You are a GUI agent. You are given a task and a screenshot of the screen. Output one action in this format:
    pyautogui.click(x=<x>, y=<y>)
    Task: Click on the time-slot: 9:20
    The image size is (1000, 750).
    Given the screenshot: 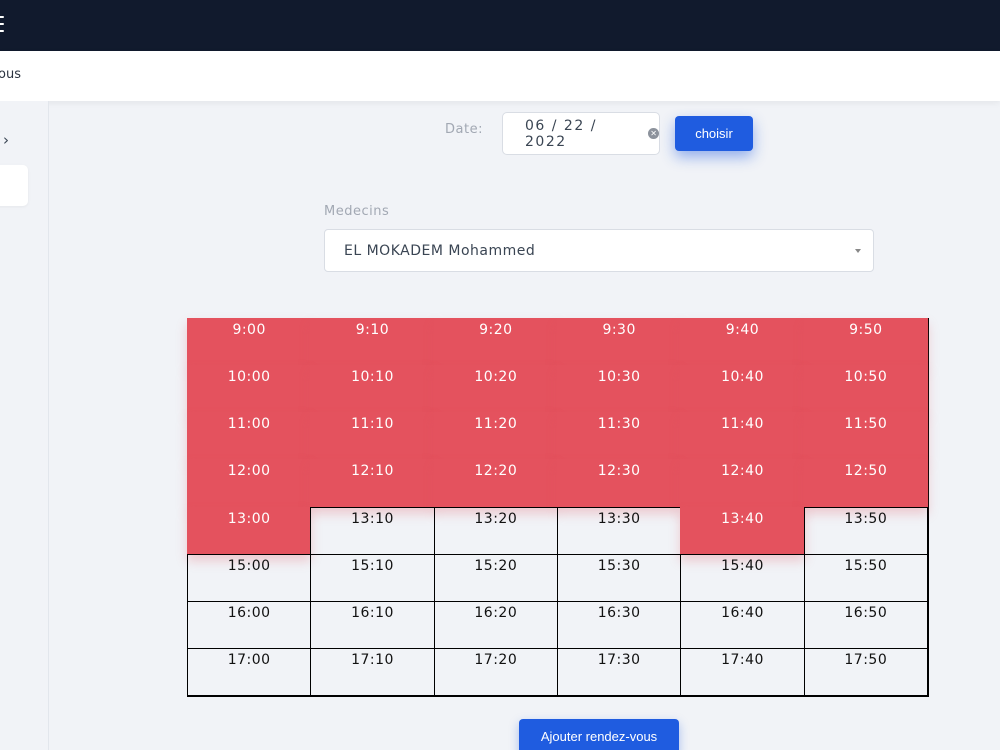 What is the action you would take?
    pyautogui.click(x=495, y=342)
    